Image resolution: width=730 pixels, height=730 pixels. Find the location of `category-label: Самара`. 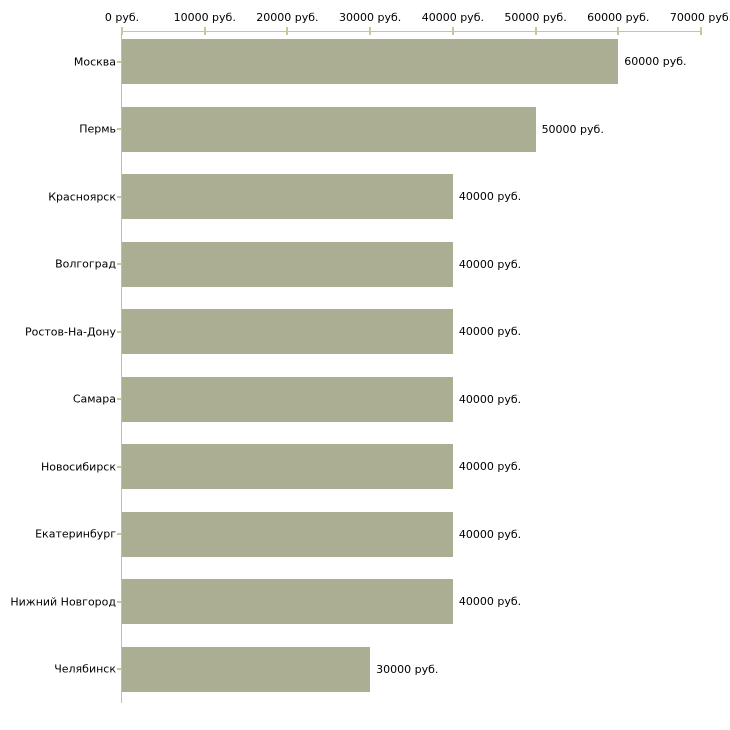

category-label: Самара is located at coordinates (94, 399).